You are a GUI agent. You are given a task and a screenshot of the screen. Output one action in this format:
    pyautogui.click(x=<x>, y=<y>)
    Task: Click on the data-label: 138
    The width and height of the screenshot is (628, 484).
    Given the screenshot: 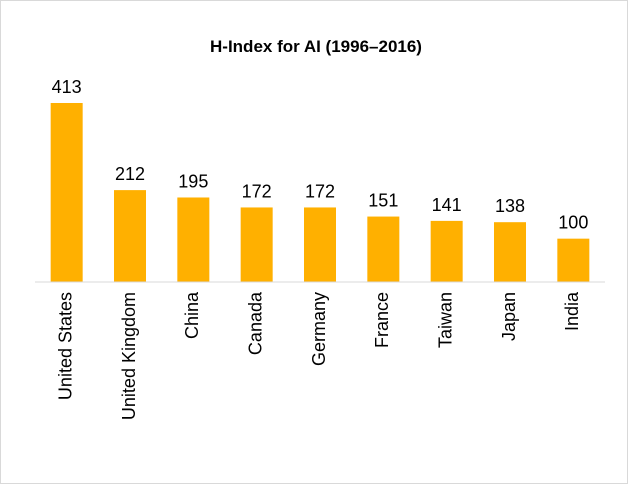 What is the action you would take?
    pyautogui.click(x=510, y=206)
    